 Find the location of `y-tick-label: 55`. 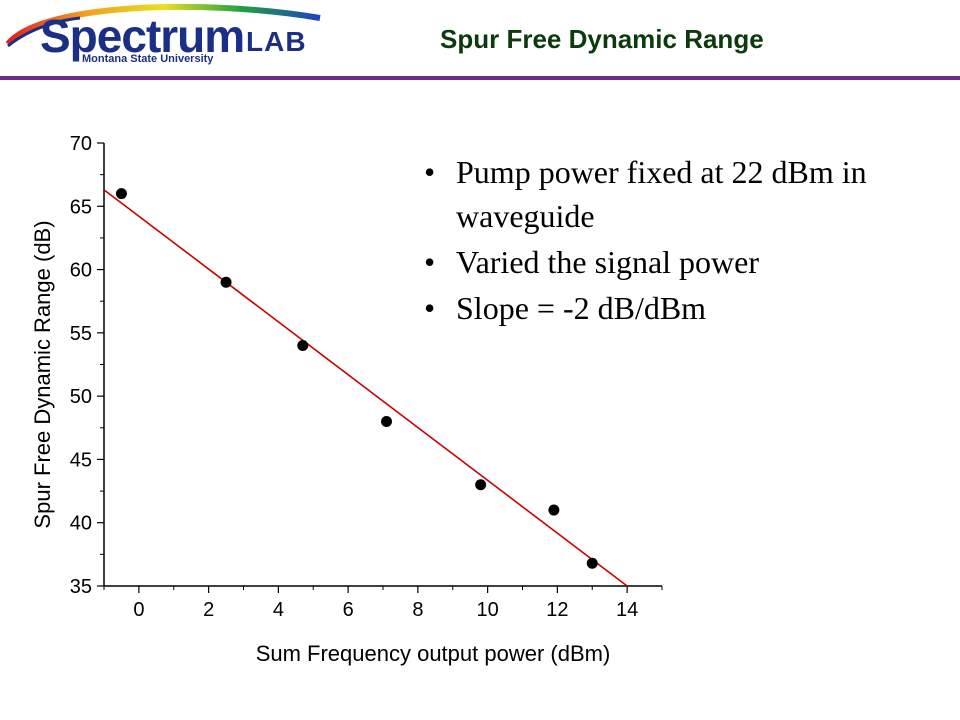

y-tick-label: 55 is located at coordinates (81, 334).